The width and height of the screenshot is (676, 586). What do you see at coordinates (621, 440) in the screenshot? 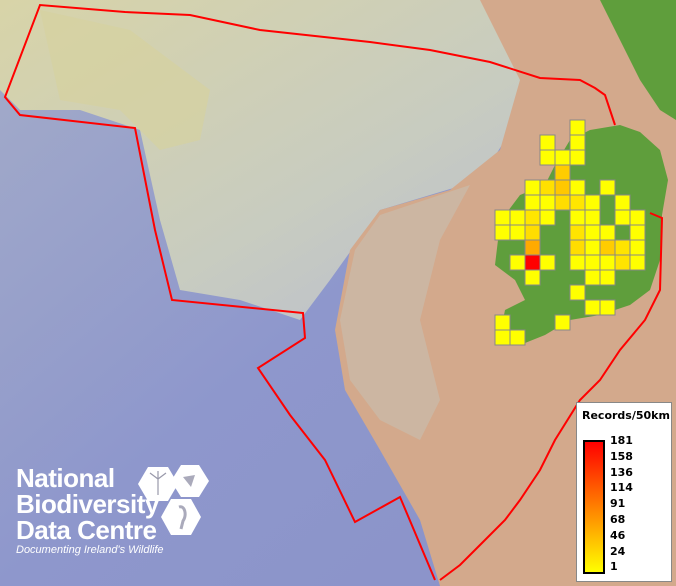
I see `legend-tick-label: 181` at bounding box center [621, 440].